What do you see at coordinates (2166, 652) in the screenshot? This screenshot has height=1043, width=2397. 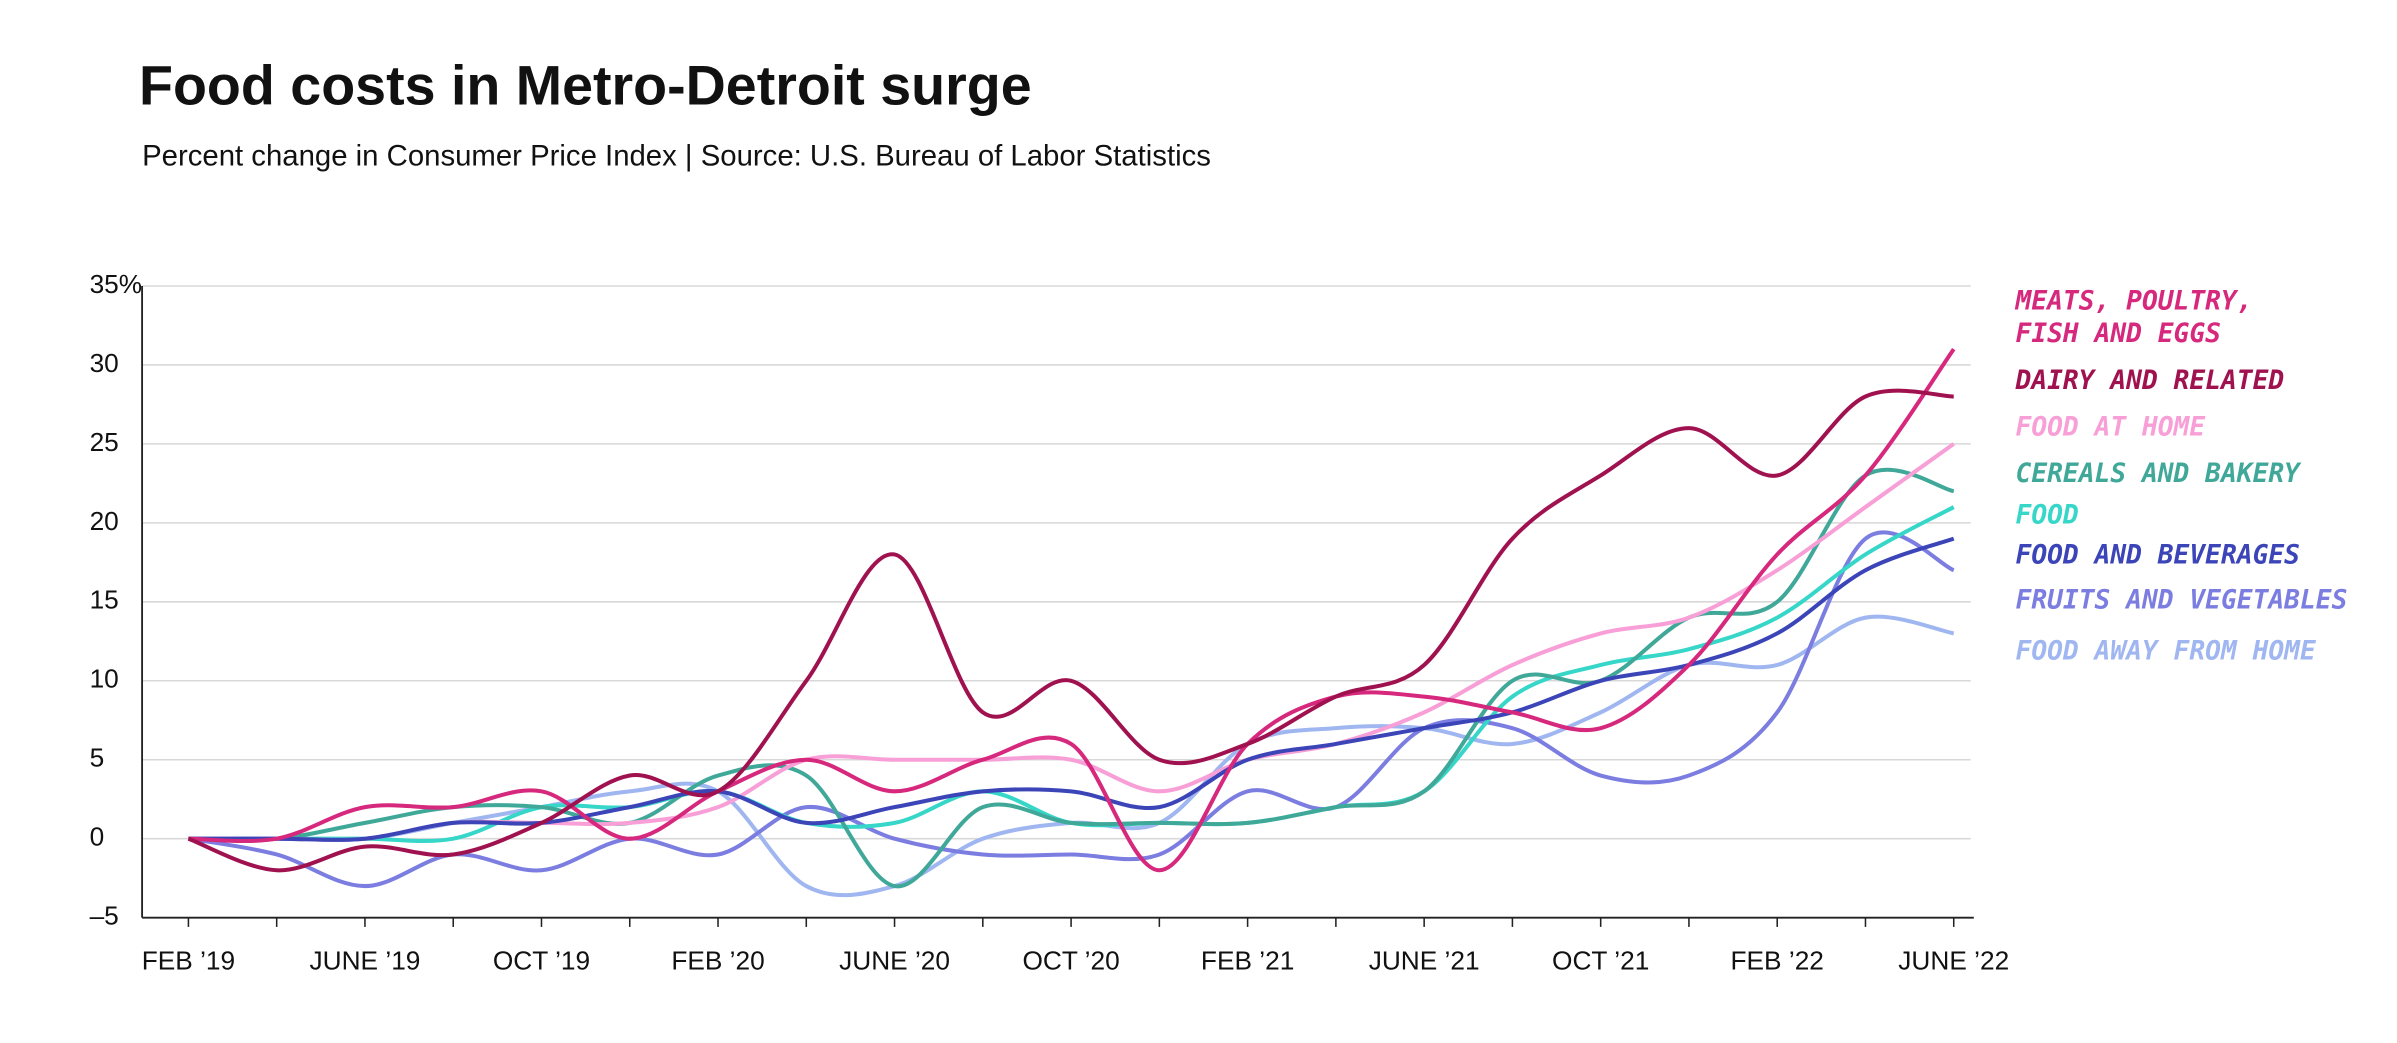 I see `legend-entry: FOOD AWAY FROM HOME` at bounding box center [2166, 652].